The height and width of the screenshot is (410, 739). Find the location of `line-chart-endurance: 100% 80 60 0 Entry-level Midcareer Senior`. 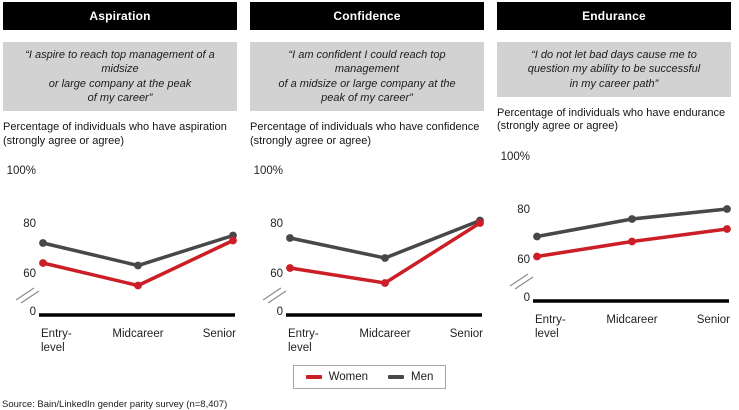

line-chart-endurance: 100% 80 60 0 Entry-level Midcareer Senior is located at coordinates (616, 245).